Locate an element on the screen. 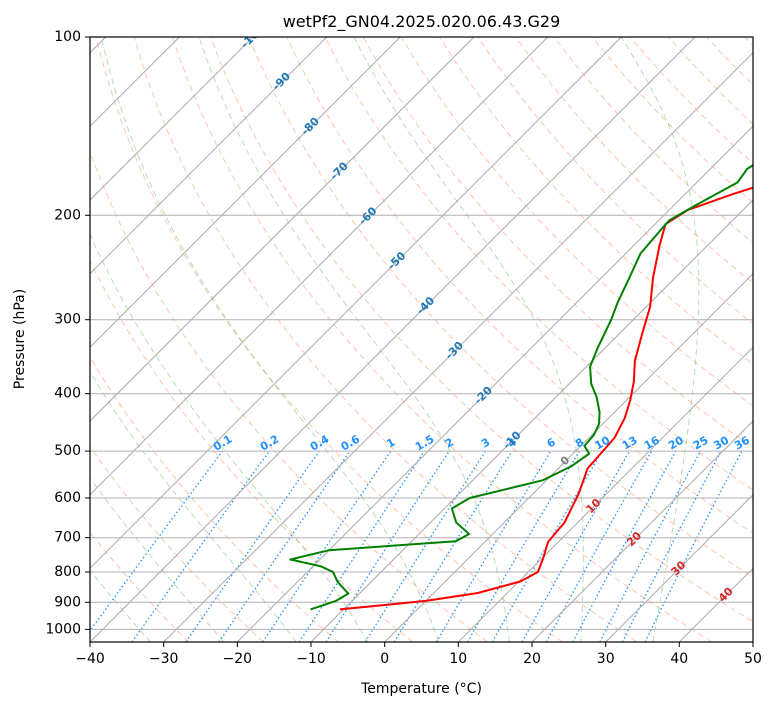 The image size is (775, 708). y-axis-label: Pressure (hPa) is located at coordinates (20, 339).